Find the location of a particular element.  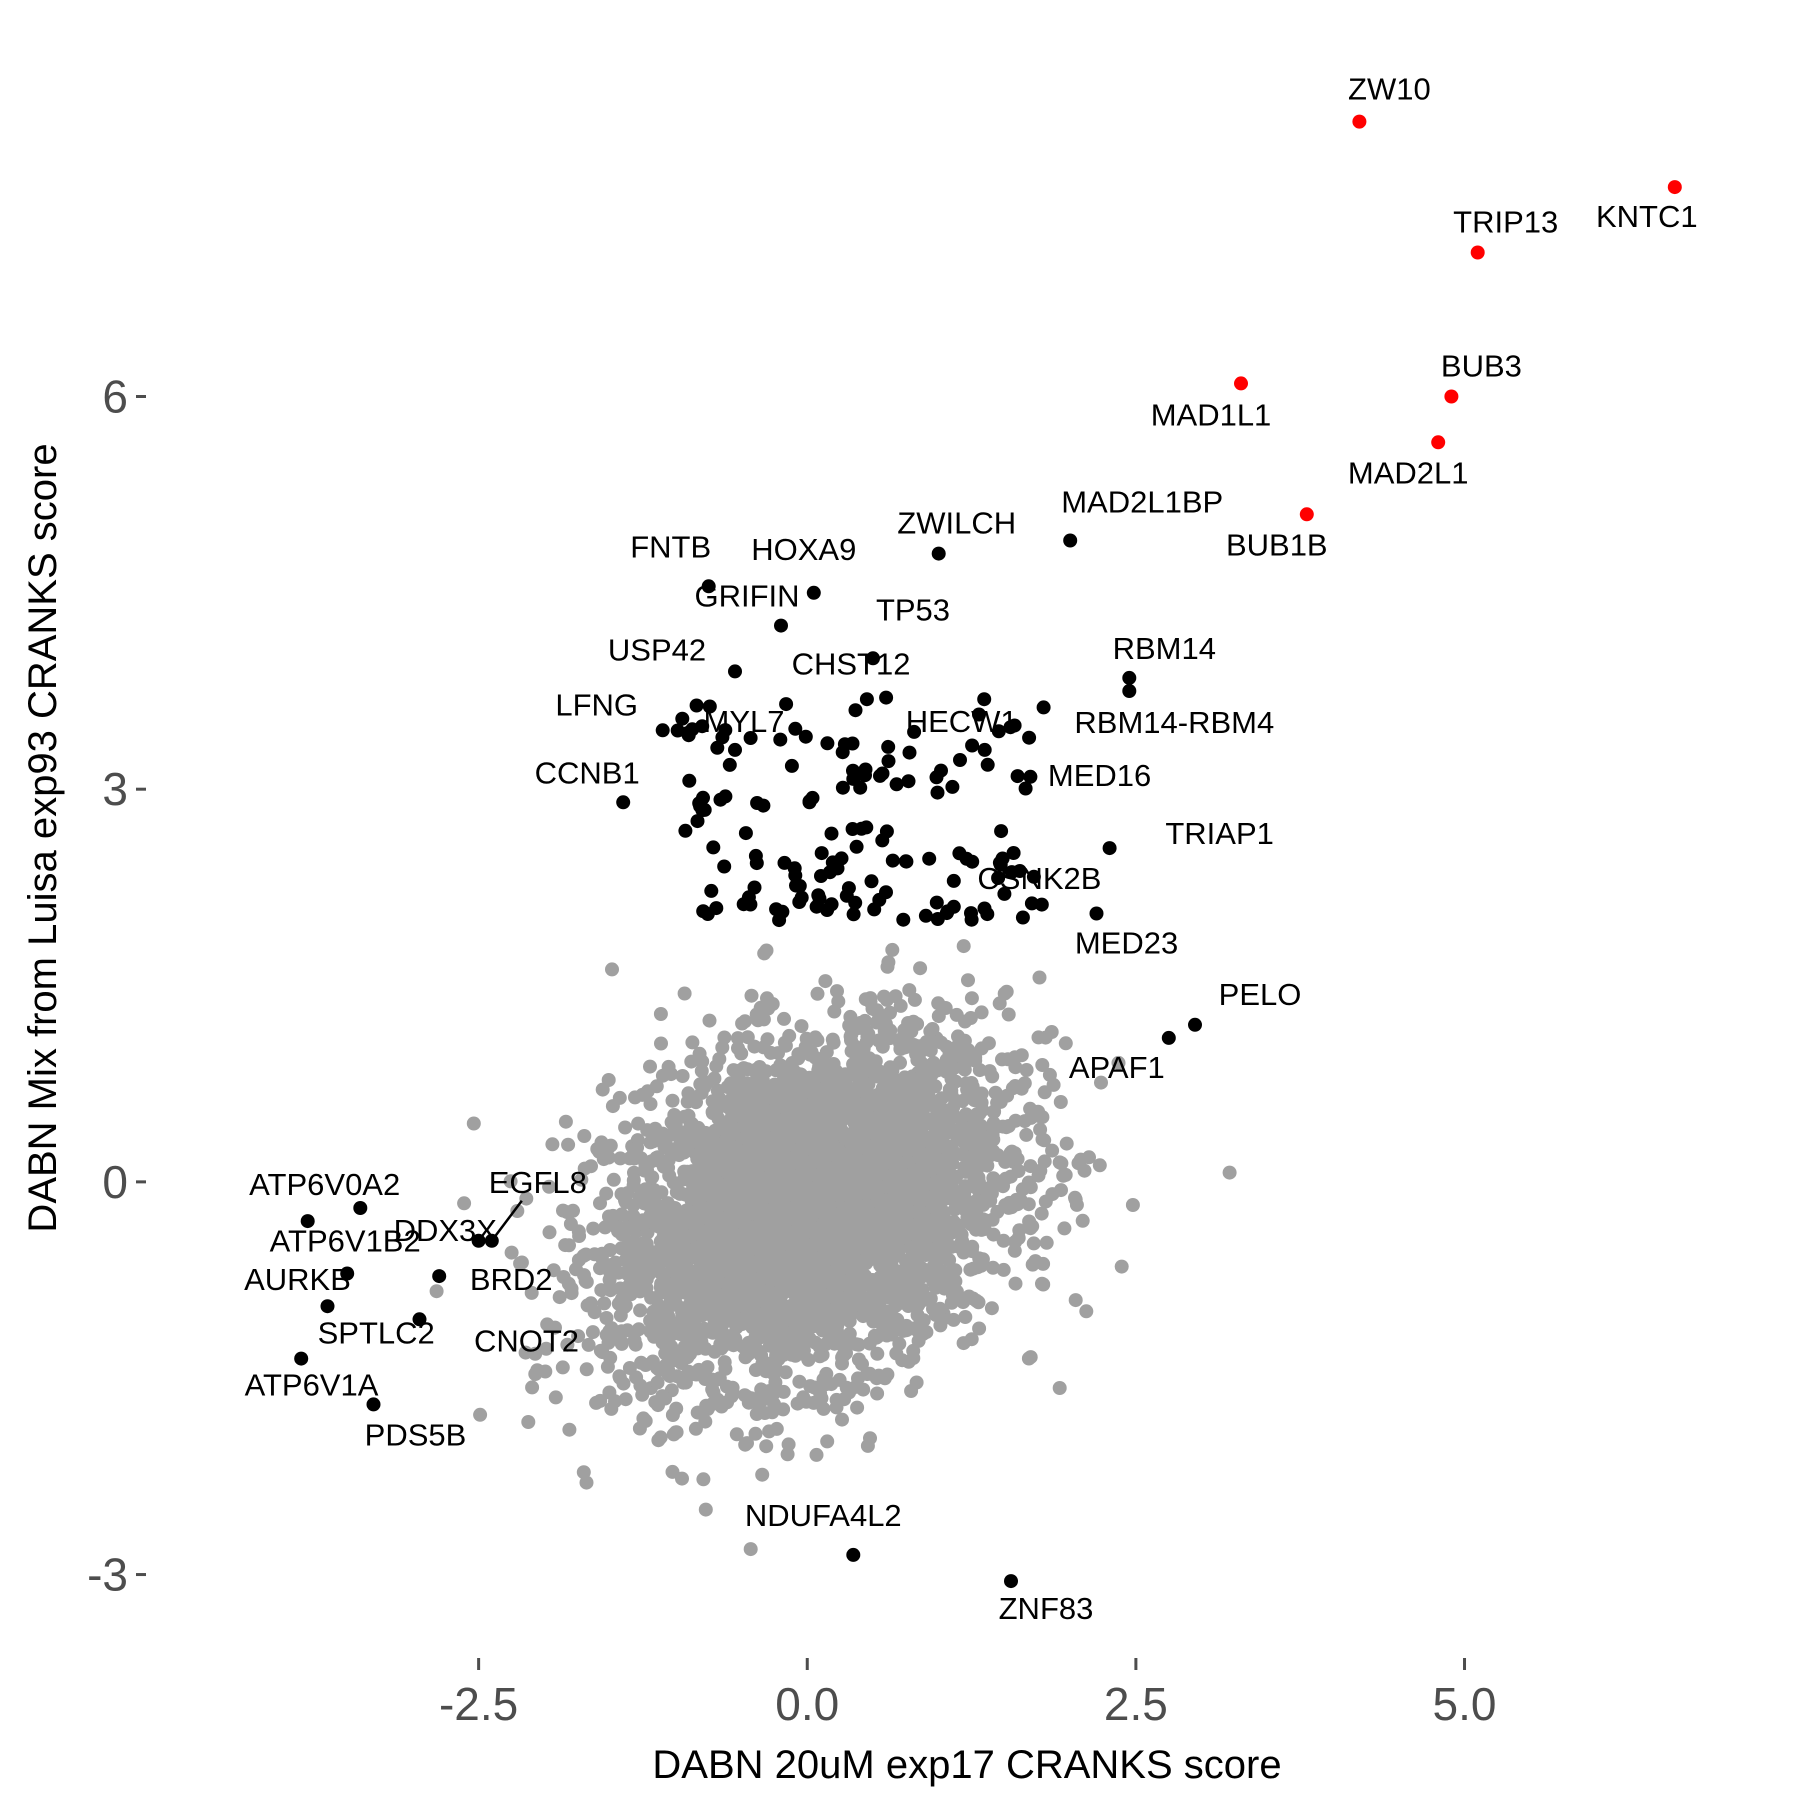

point-pds5b is located at coordinates (478, 1240).